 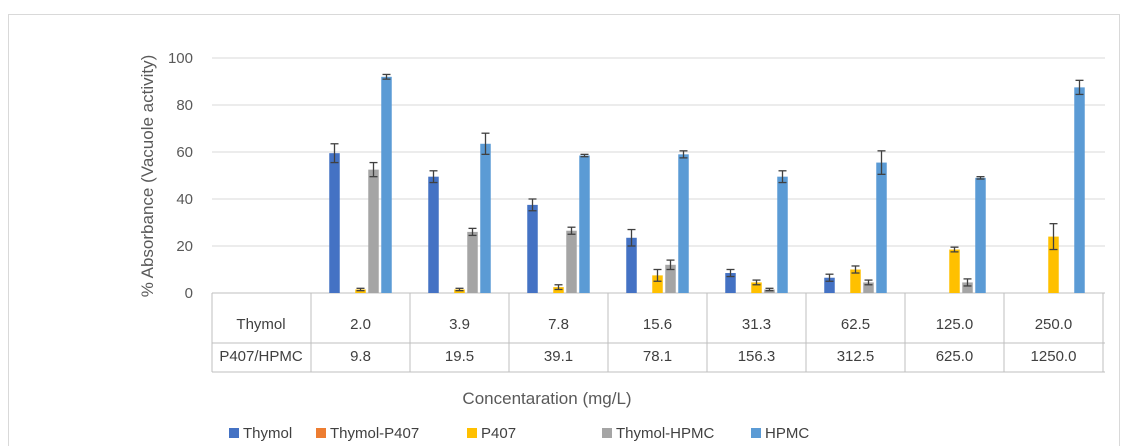 What do you see at coordinates (189, 293) in the screenshot?
I see `y-tick-label: 0` at bounding box center [189, 293].